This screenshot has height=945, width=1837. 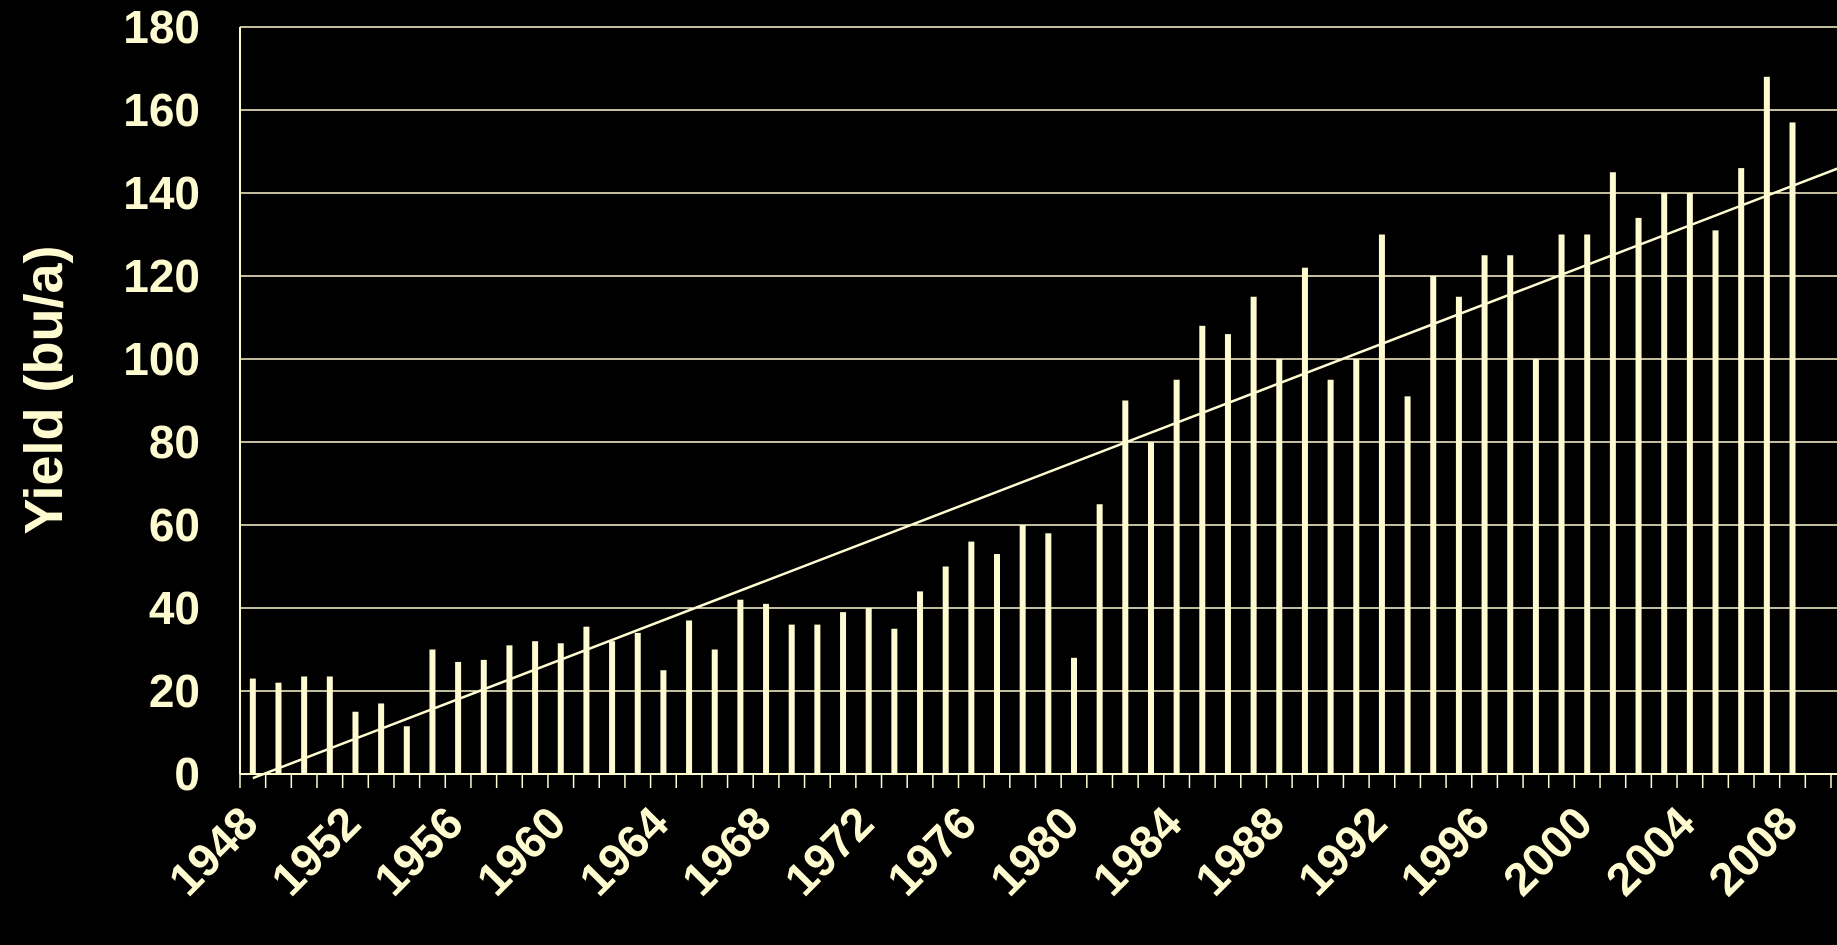 I want to click on y-tick-label: 100, so click(x=161, y=359).